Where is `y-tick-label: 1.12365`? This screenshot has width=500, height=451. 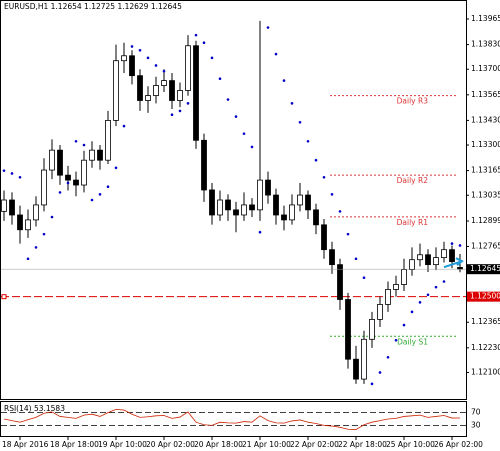
y-tick-label: 1.12365 is located at coordinates (485, 321).